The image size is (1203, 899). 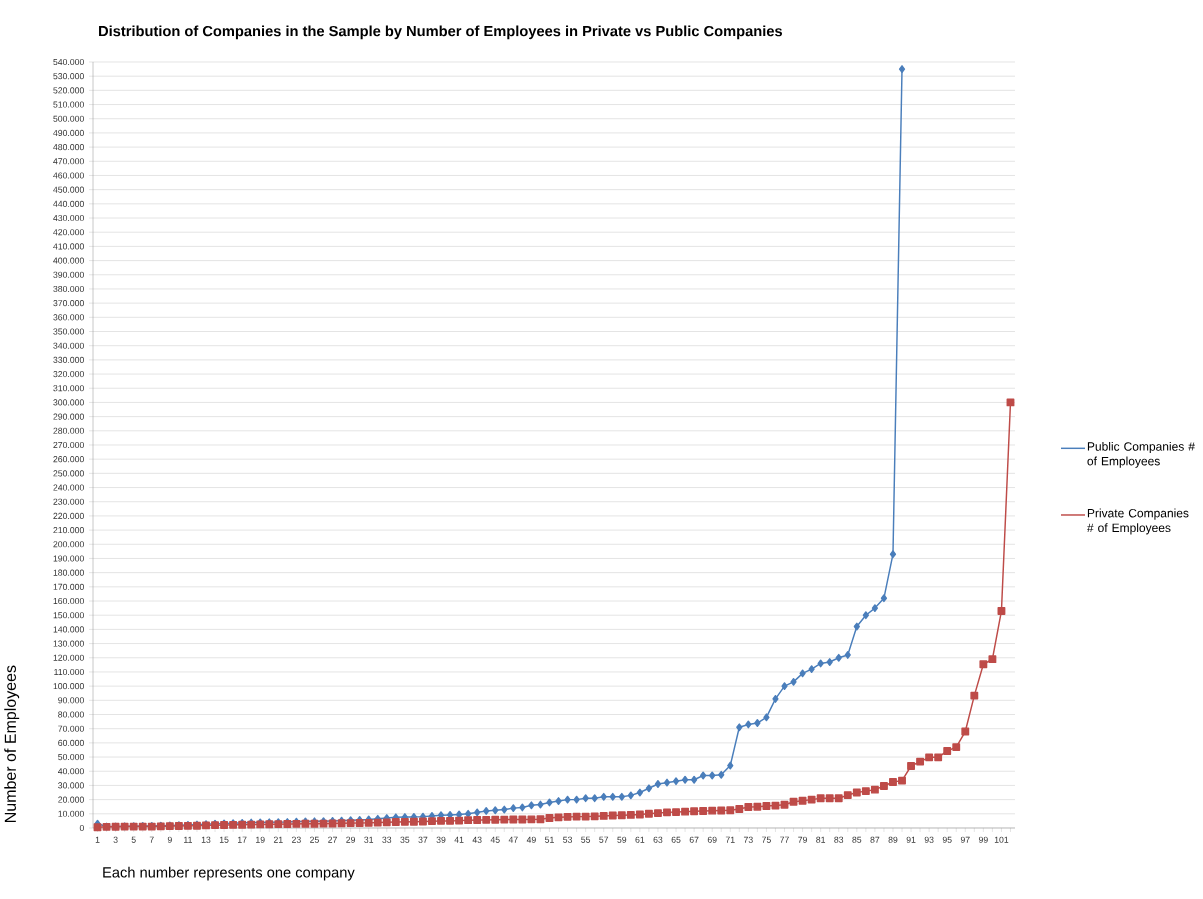 What do you see at coordinates (68, 686) in the screenshot?
I see `y-tick-label: 100.000` at bounding box center [68, 686].